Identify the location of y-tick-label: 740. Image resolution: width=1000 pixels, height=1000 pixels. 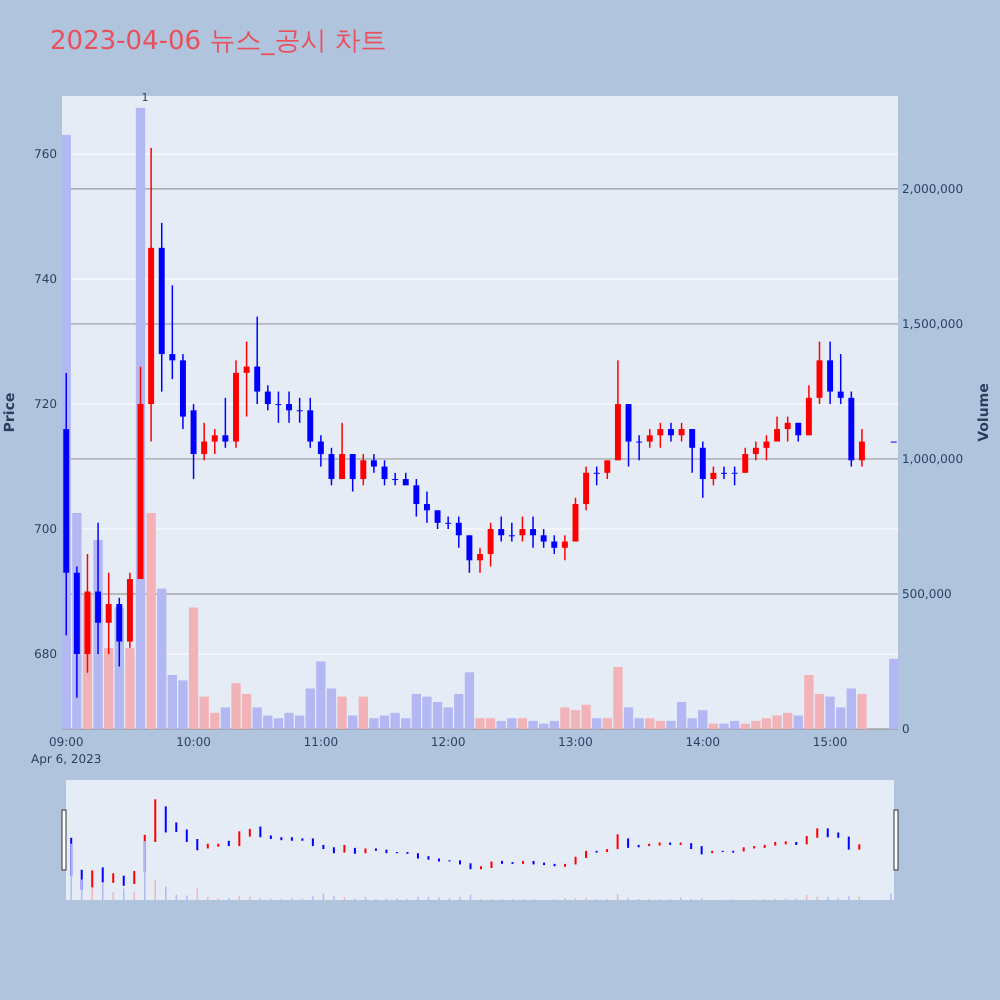
(45, 279).